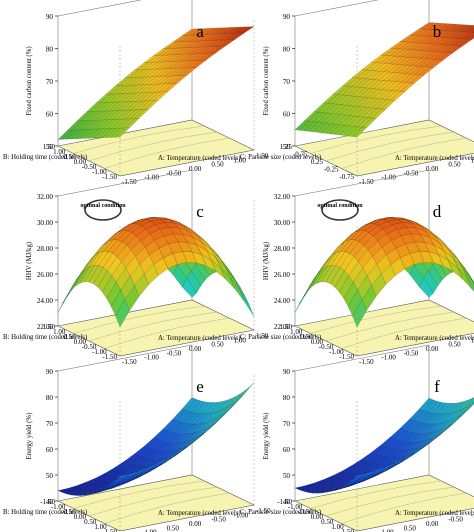 The height and width of the screenshot is (532, 474). Describe the element at coordinates (437, 211) in the screenshot. I see `panel-label: d` at that location.